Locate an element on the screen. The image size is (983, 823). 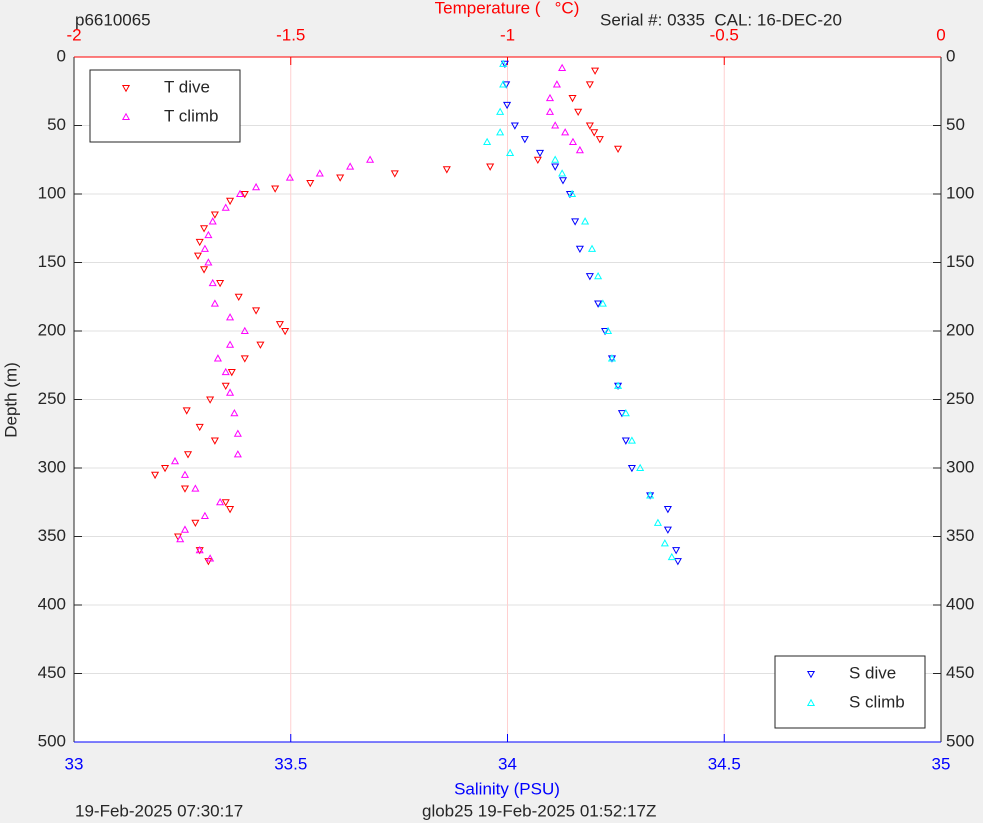
y-tick-label: 0 is located at coordinates (61, 55).